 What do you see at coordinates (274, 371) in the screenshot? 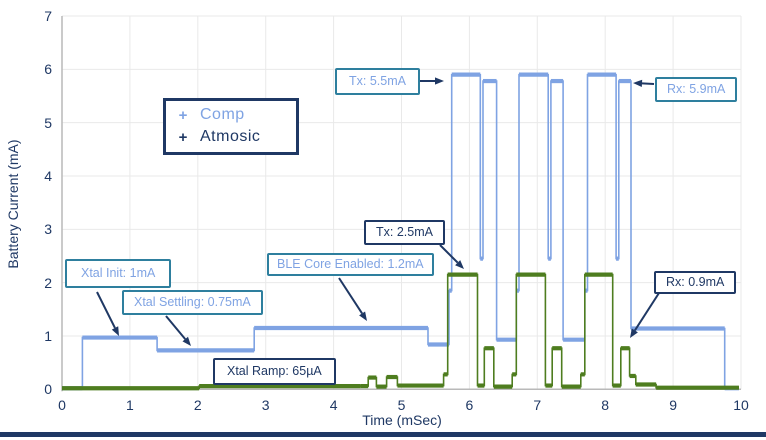
I see `annotation-xtal-ramp: Xtal Ramp: 65µA` at bounding box center [274, 371].